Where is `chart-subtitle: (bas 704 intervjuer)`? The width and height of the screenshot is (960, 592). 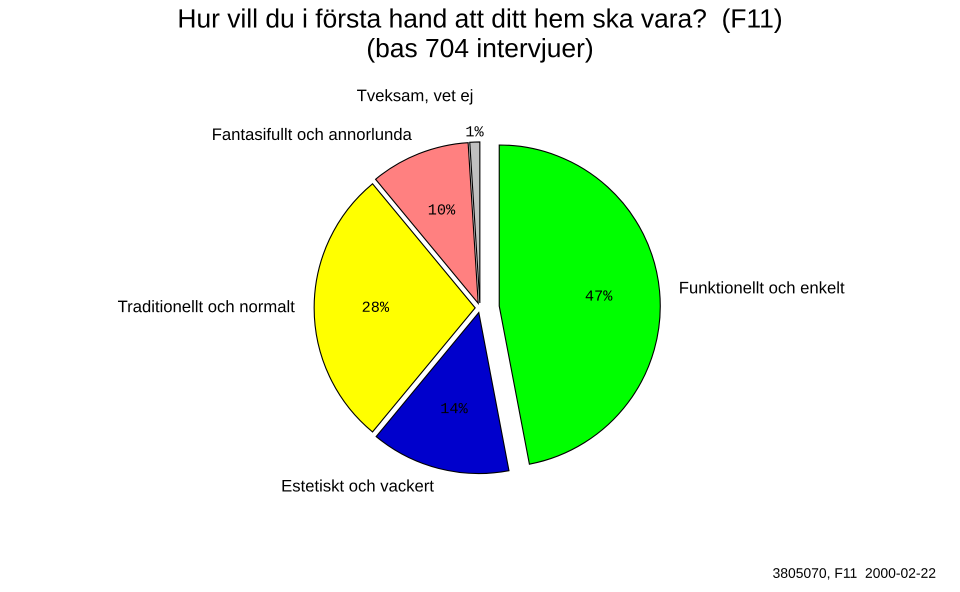 chart-subtitle: (bas 704 intervjuer) is located at coordinates (480, 50).